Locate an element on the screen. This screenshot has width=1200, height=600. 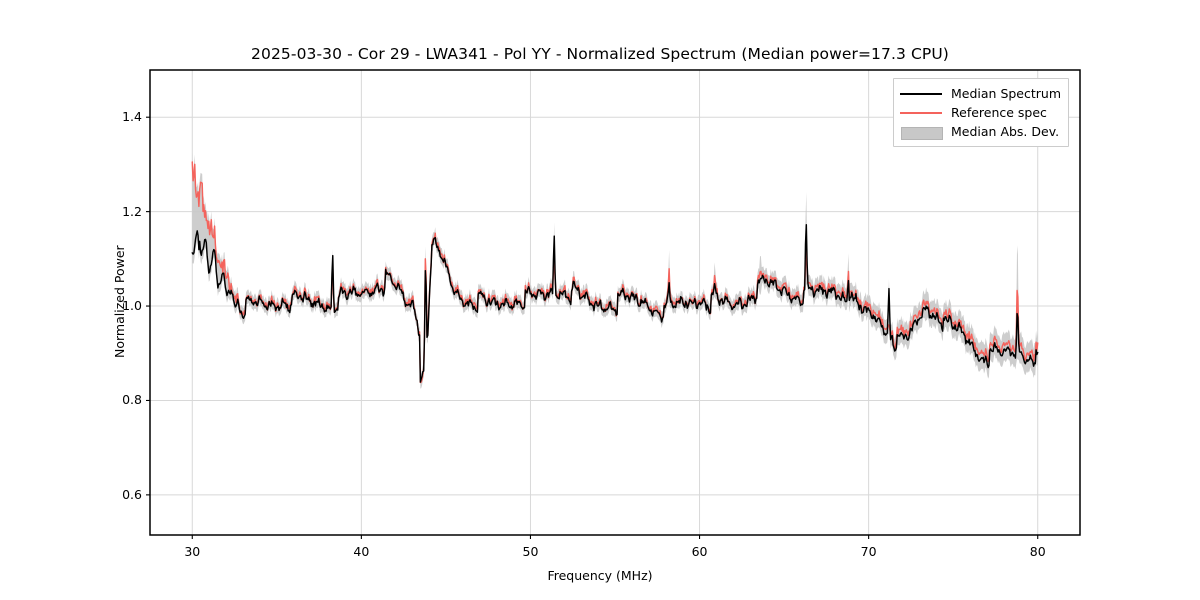
y-tick-label: 0.6 is located at coordinates (132, 494).